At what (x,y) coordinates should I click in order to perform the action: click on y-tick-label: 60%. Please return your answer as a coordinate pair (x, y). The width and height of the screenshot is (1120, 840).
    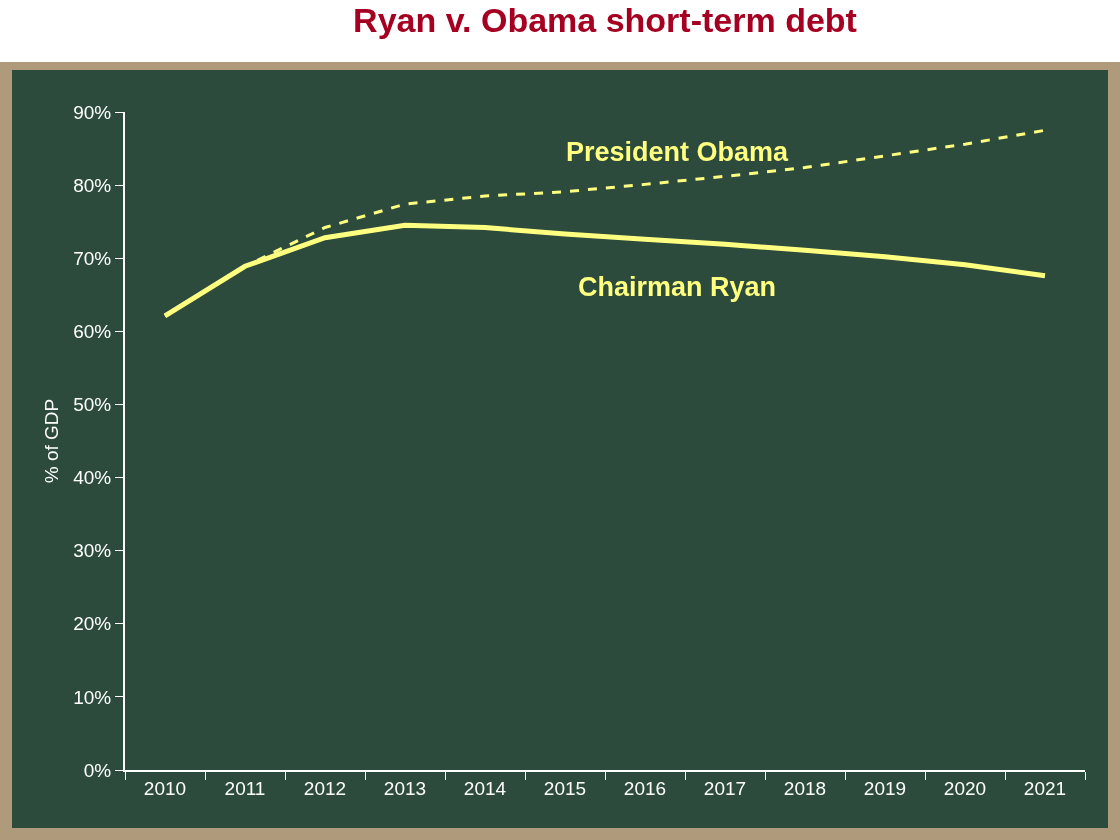
    Looking at the image, I should click on (92, 331).